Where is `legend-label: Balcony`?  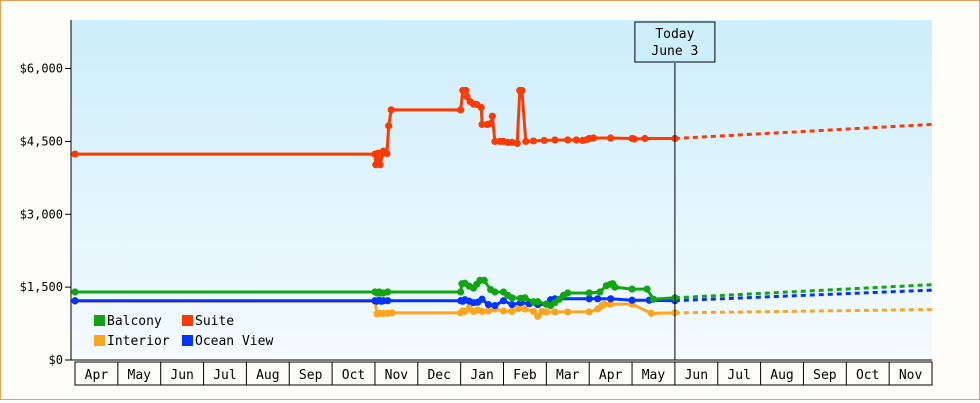
legend-label: Balcony is located at coordinates (134, 321).